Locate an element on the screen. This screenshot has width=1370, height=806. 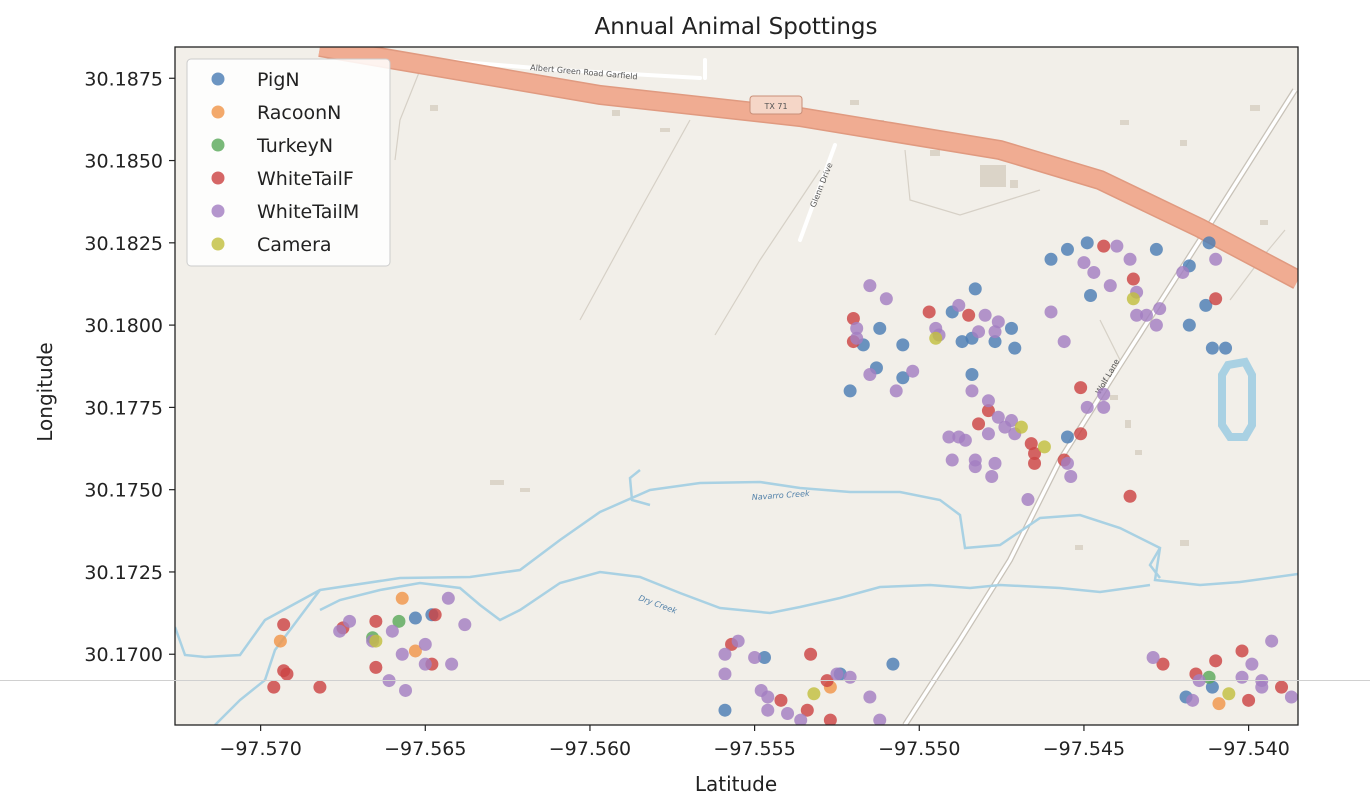
legend-label-whitetailm: WhiteTailM is located at coordinates (308, 212).